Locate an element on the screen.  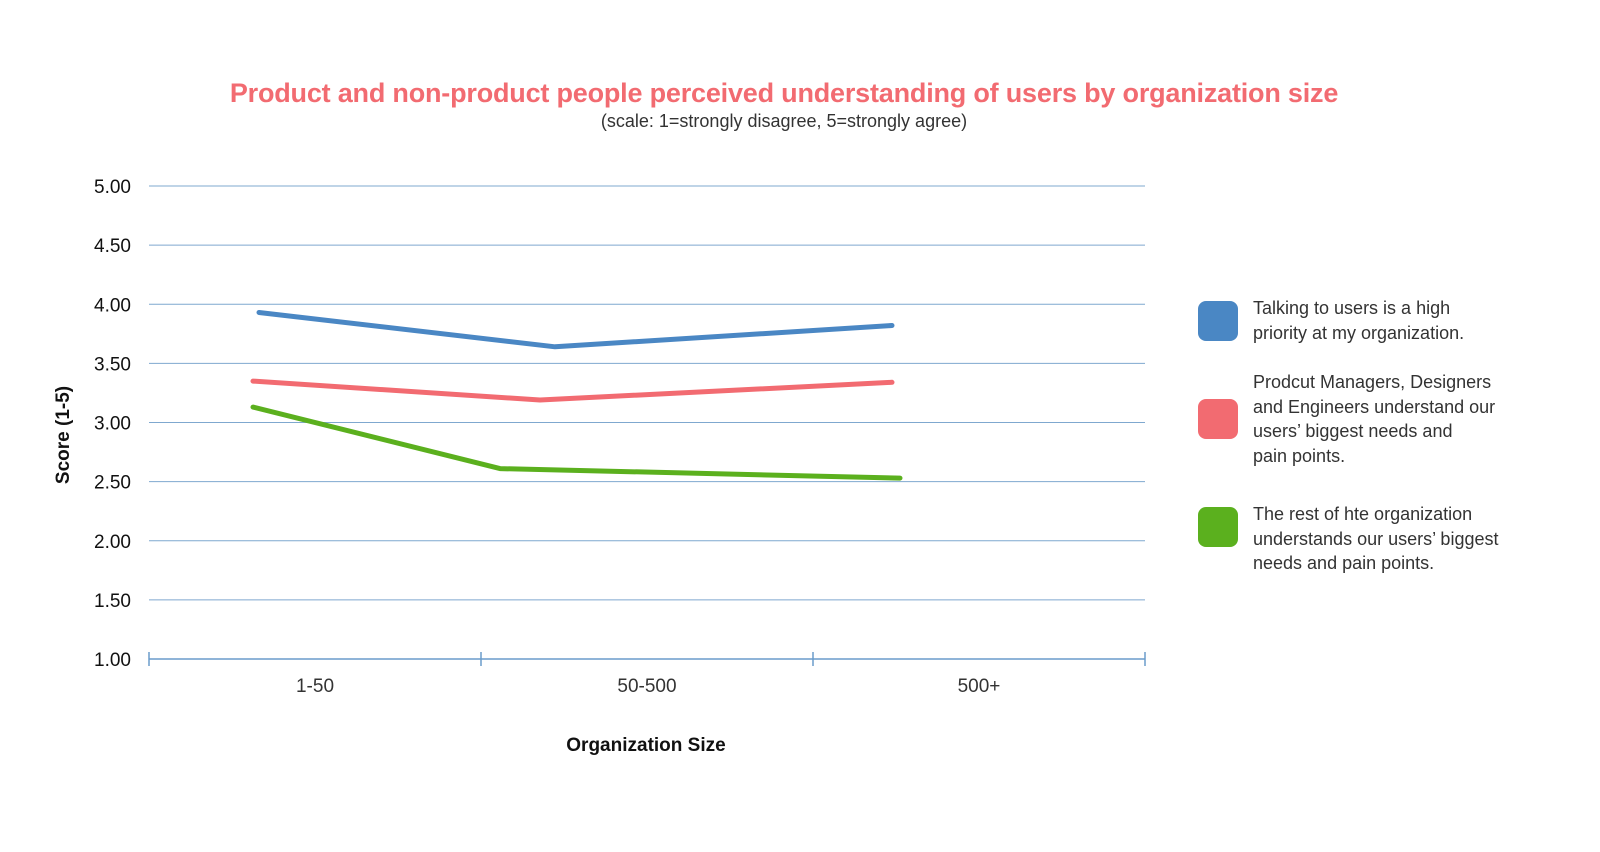
y-tick-label: 5.00 is located at coordinates (112, 187).